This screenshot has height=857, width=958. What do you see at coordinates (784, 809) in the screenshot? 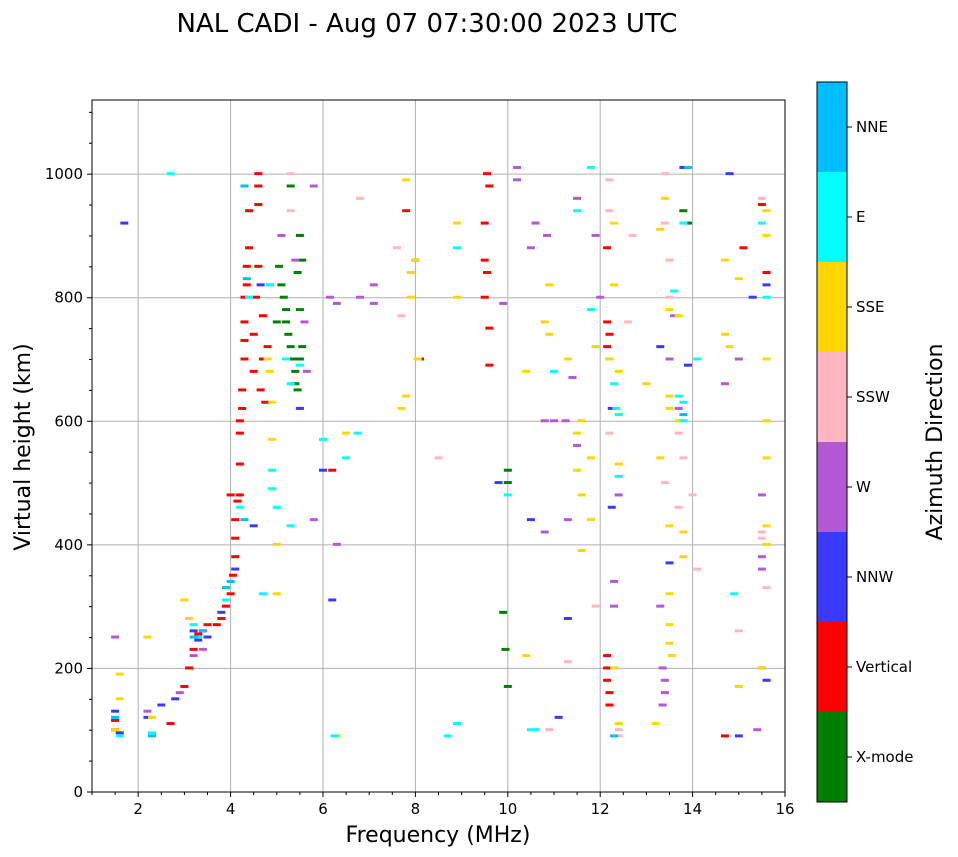
I see `x-tick-label: 16` at bounding box center [784, 809].